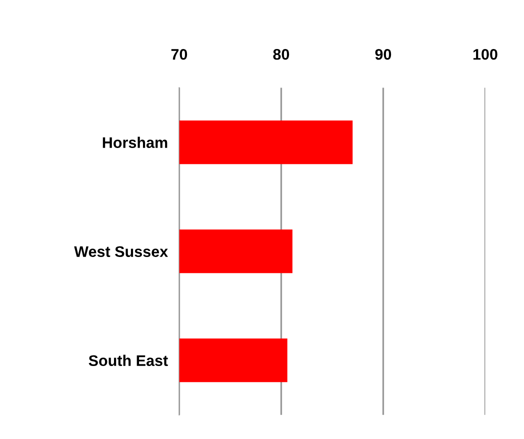 The width and height of the screenshot is (524, 439). Describe the element at coordinates (135, 142) in the screenshot. I see `y-tick-label: Horsham` at that location.